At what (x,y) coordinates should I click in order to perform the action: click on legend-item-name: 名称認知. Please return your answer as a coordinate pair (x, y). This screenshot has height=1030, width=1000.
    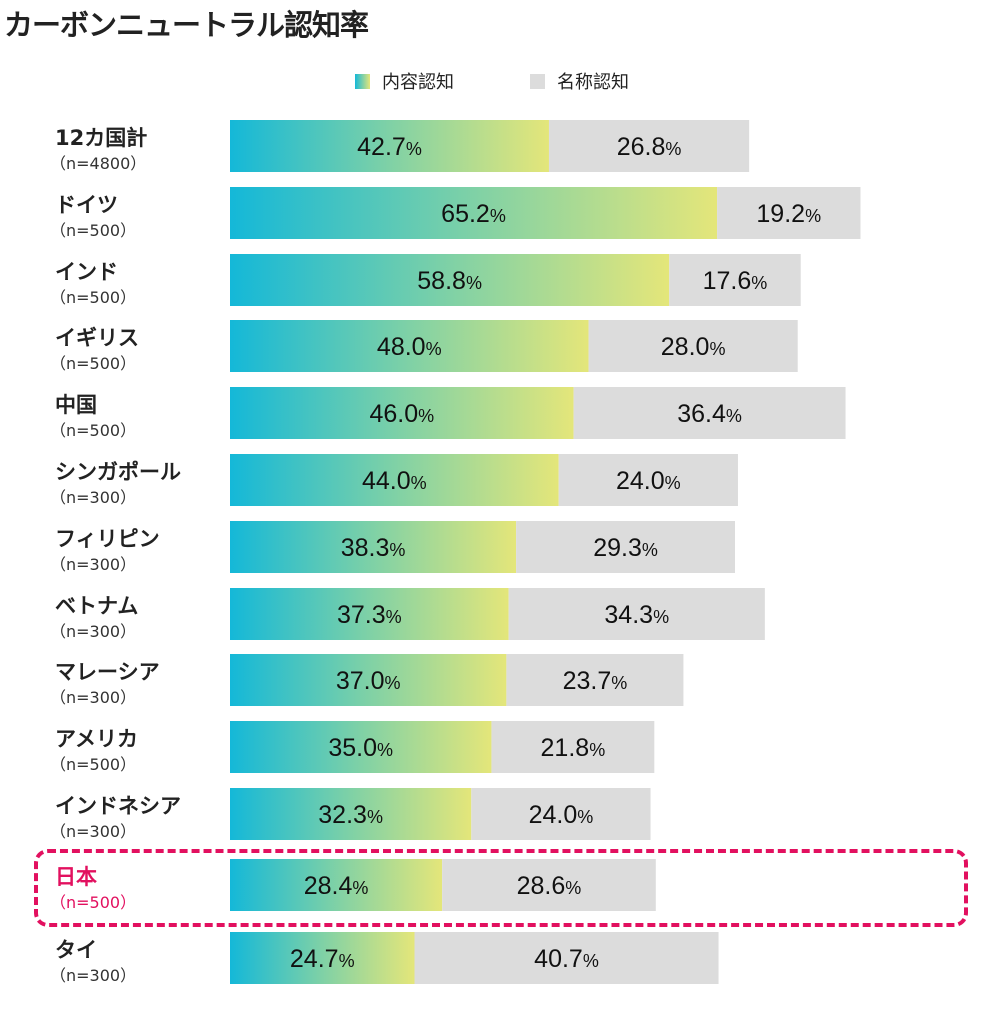
    Looking at the image, I should click on (579, 81).